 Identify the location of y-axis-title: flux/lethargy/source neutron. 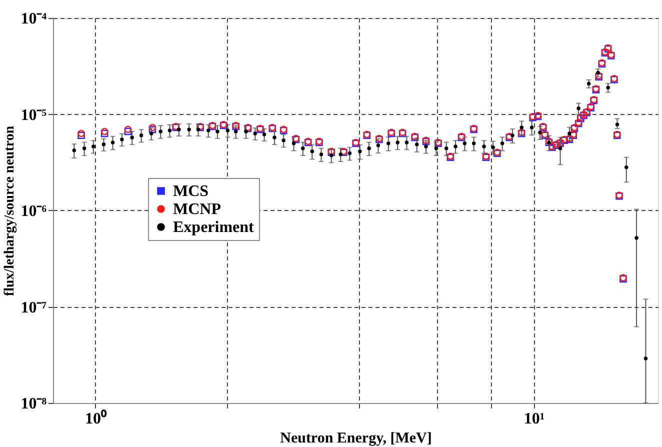
(10, 211).